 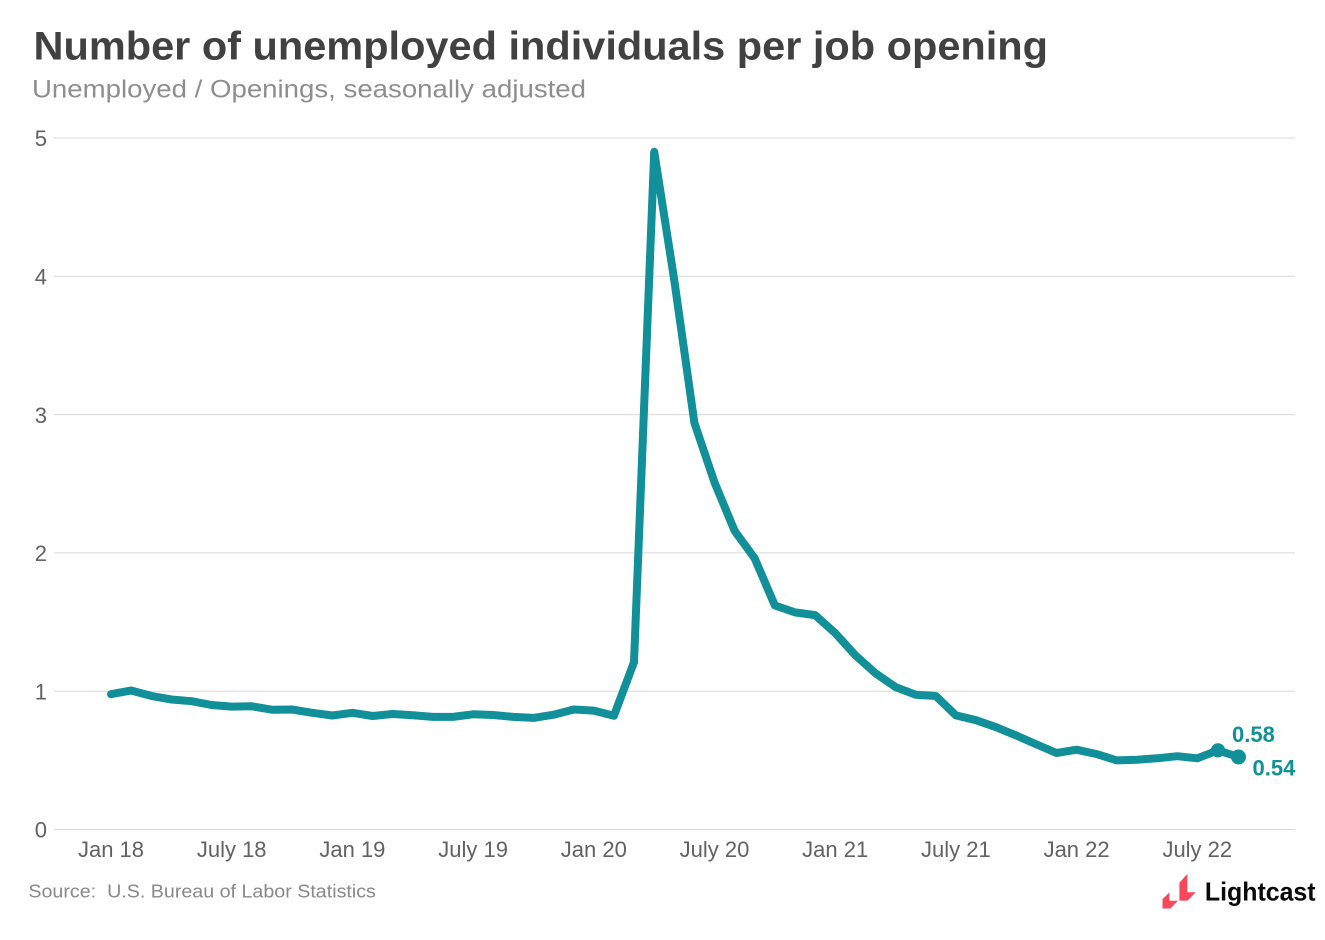 What do you see at coordinates (956, 849) in the screenshot?
I see `svg-text: July 21` at bounding box center [956, 849].